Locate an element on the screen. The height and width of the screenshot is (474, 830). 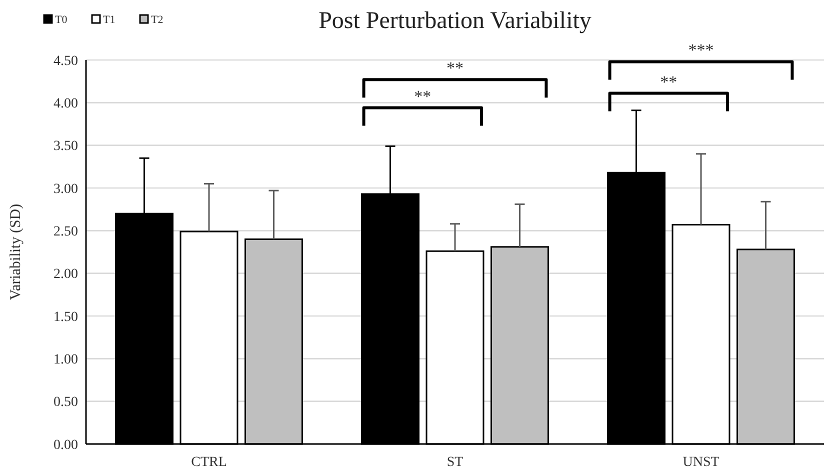
y-tick-label: 1.50 is located at coordinates (66, 317).